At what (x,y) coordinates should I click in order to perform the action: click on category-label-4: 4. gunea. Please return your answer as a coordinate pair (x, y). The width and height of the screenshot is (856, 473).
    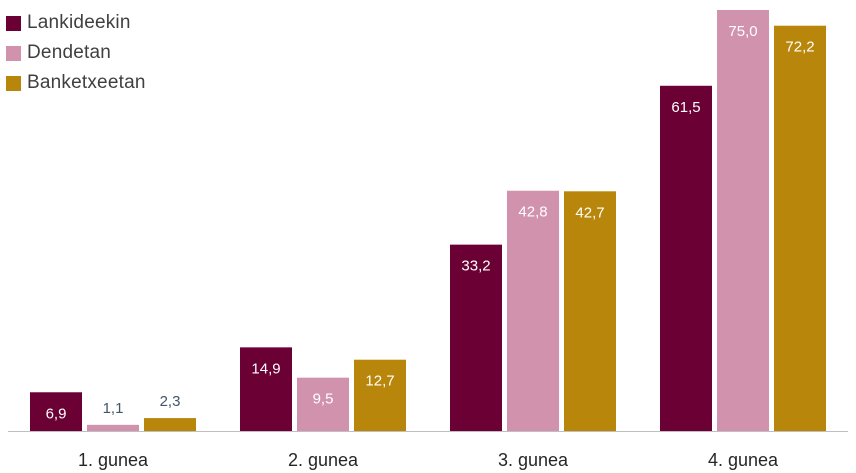
    Looking at the image, I should click on (743, 460).